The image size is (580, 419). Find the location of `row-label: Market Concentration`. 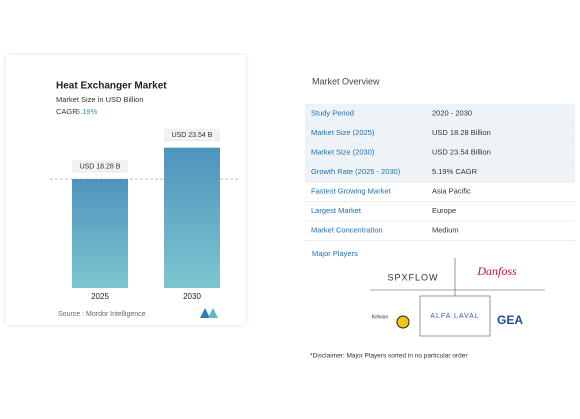

row-label: Market Concentration is located at coordinates (347, 230).